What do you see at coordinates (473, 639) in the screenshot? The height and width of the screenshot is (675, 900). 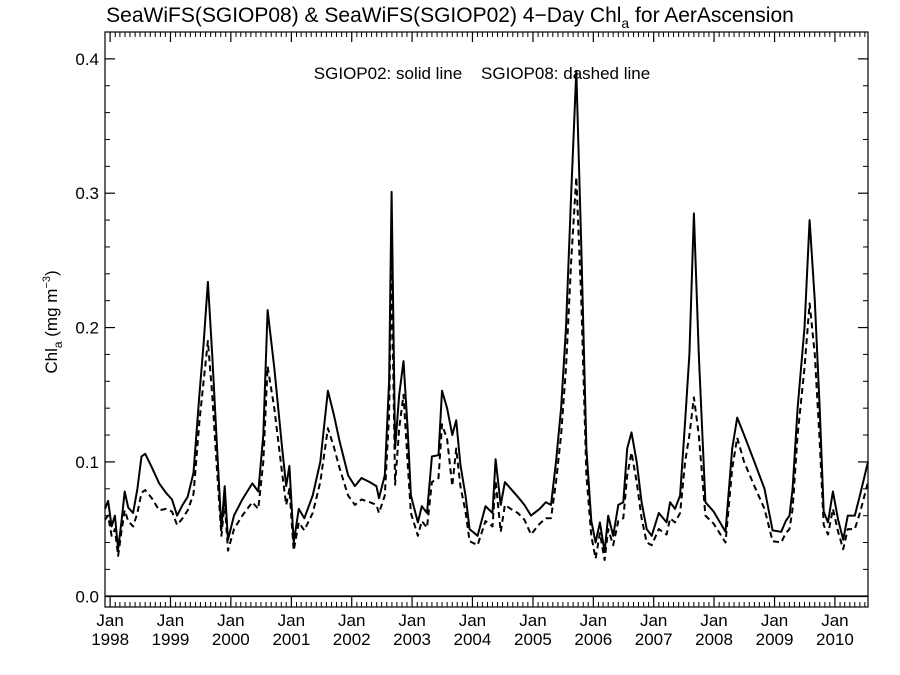 I see `x-tick-year-label: 2004` at bounding box center [473, 639].